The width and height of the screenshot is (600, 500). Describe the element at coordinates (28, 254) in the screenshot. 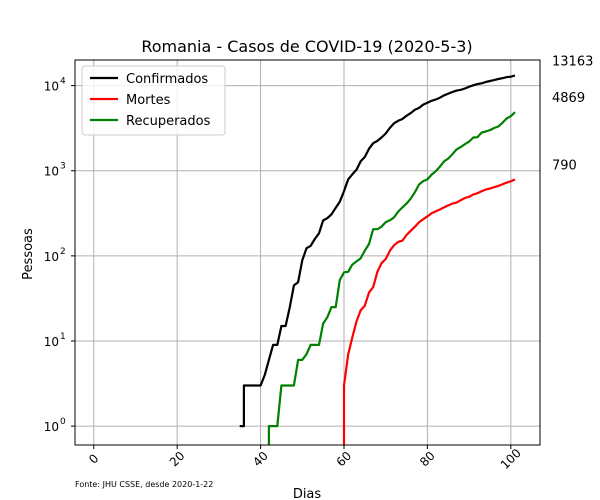

I see `y-axis-label: Pessoas` at that location.